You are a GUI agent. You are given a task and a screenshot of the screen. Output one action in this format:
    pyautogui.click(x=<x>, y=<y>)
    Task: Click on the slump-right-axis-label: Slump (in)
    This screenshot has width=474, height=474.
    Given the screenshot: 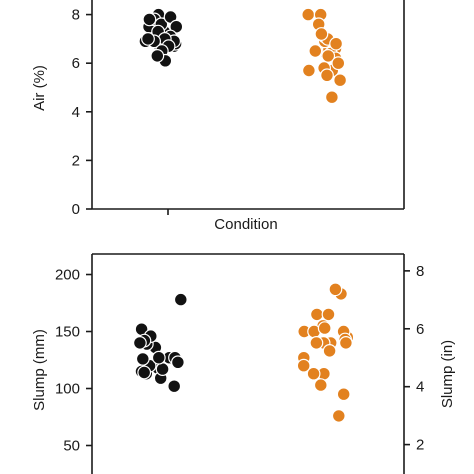 What is the action you would take?
    pyautogui.click(x=447, y=374)
    